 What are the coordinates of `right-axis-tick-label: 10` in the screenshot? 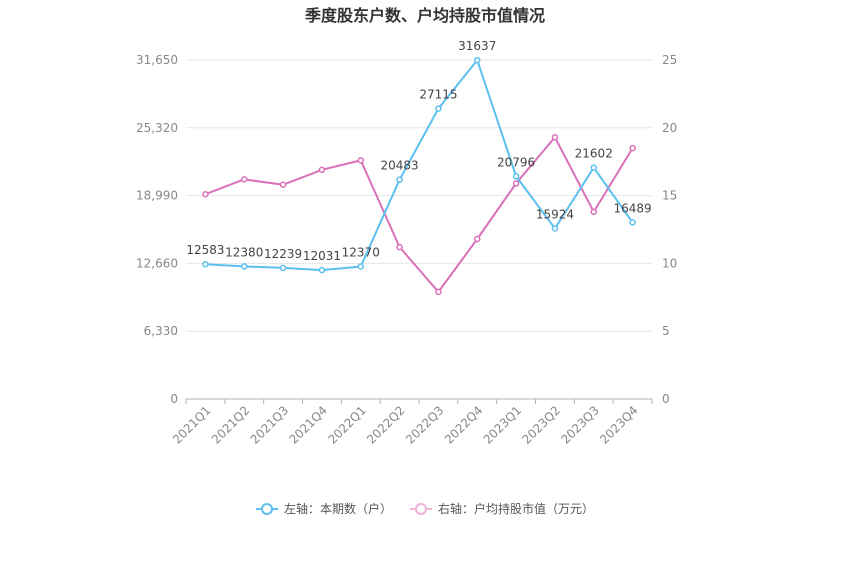 It's located at (669, 263).